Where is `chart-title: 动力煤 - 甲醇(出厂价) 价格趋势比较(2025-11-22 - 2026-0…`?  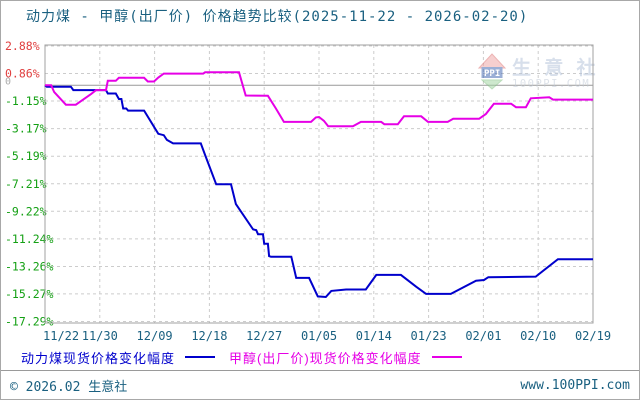 chart-title: 动力煤 - 甲醇(出厂价) 价格趋势比较(2025-11-22 - 2026-0… is located at coordinates (277, 17).